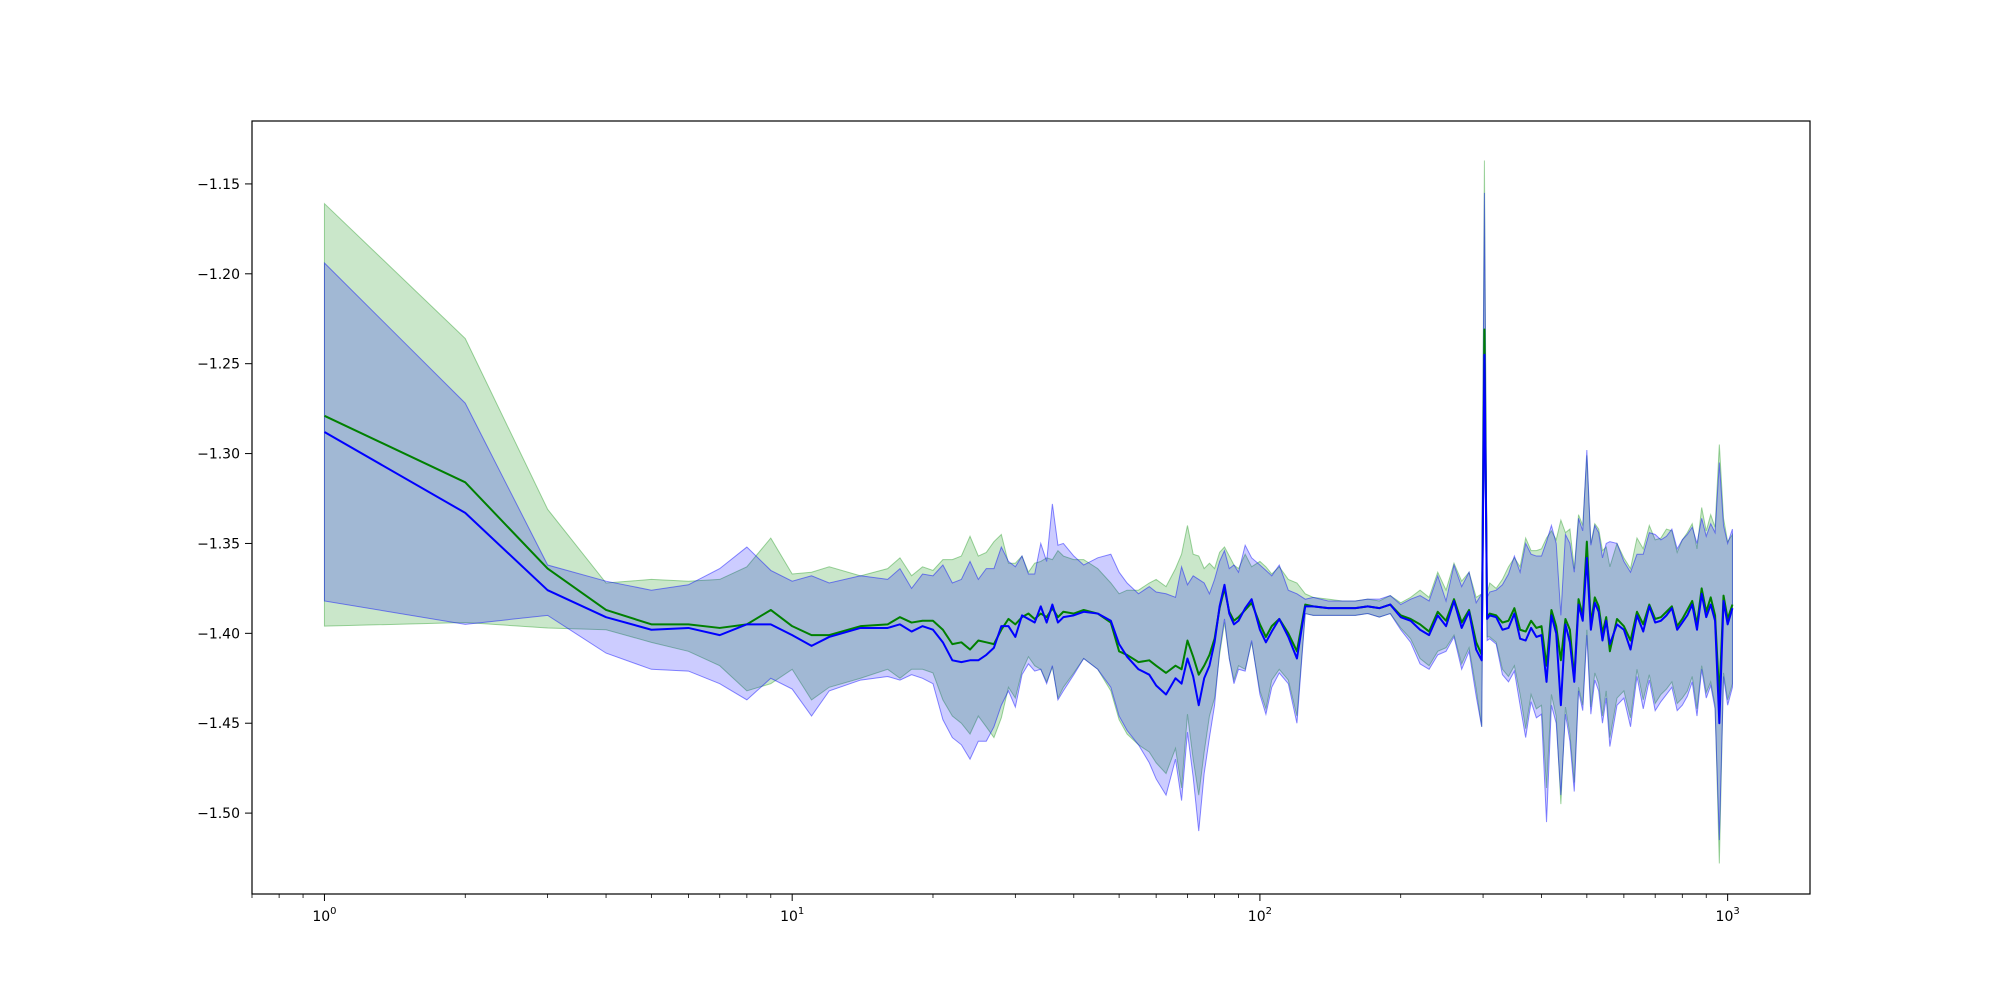  Describe the element at coordinates (218, 365) in the screenshot. I see `y-tick-label: −1.25` at that location.